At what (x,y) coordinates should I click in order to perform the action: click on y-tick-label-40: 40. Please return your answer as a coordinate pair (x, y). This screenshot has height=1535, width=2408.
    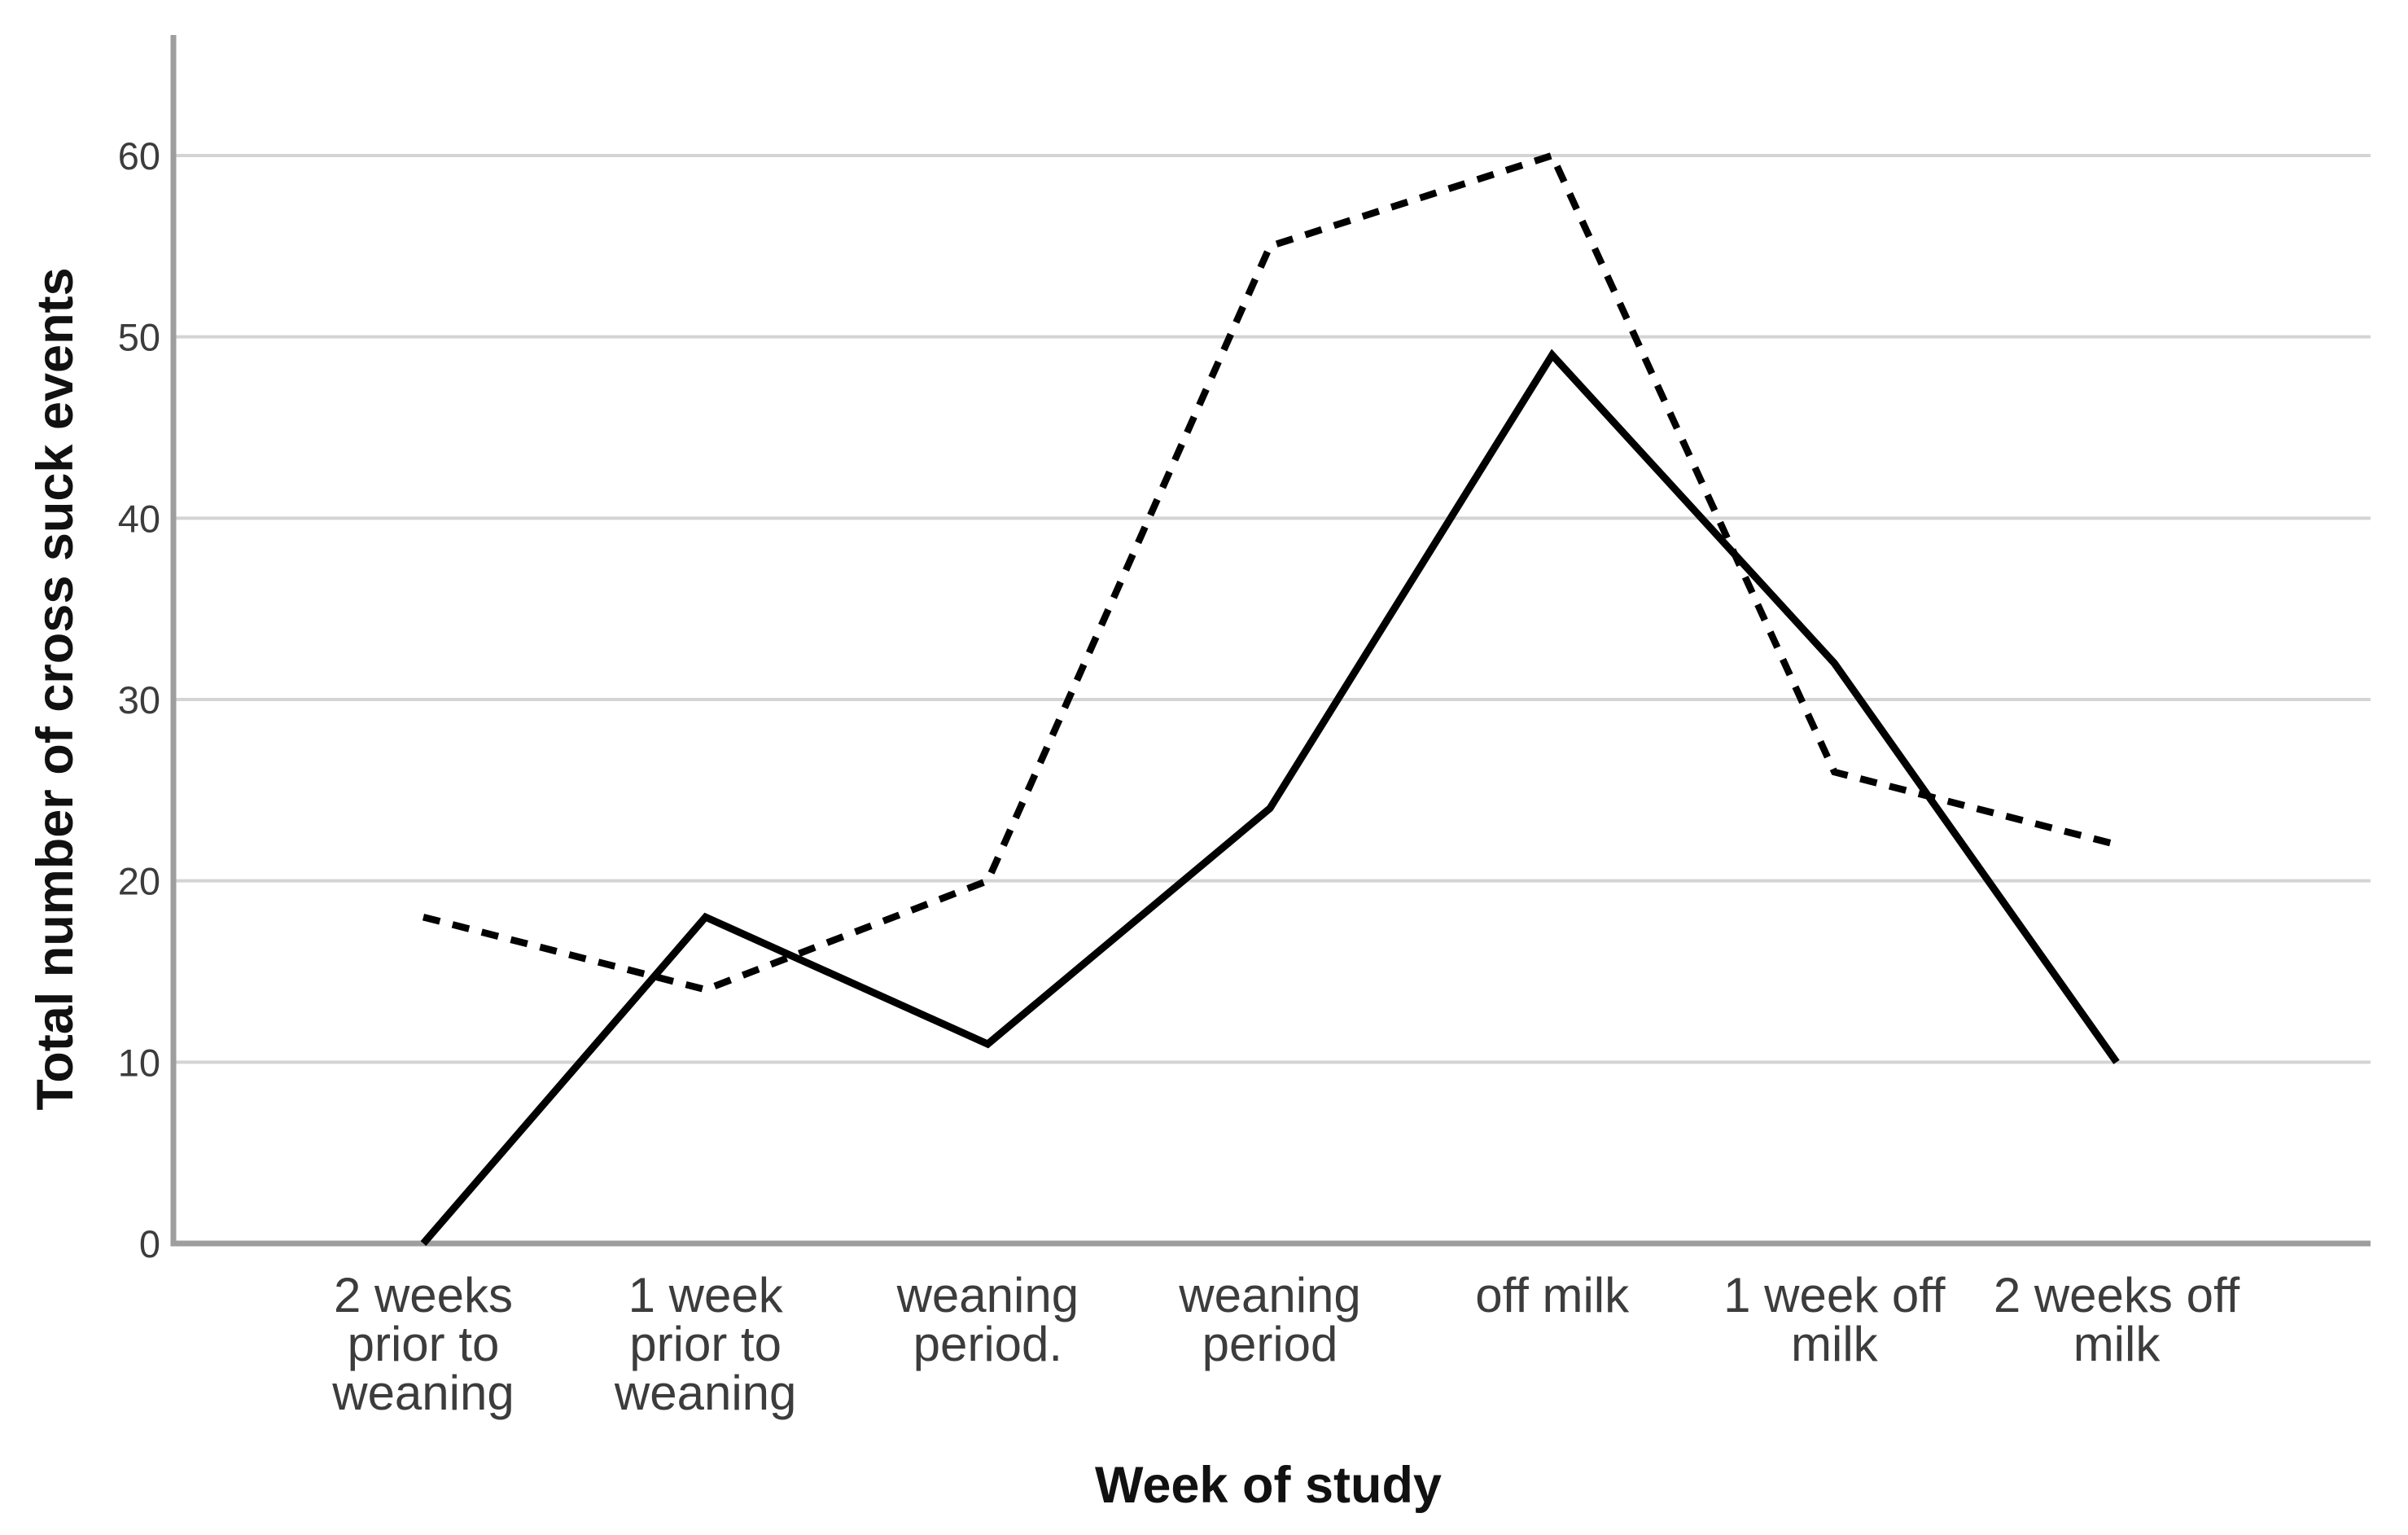
    Looking at the image, I should click on (139, 518).